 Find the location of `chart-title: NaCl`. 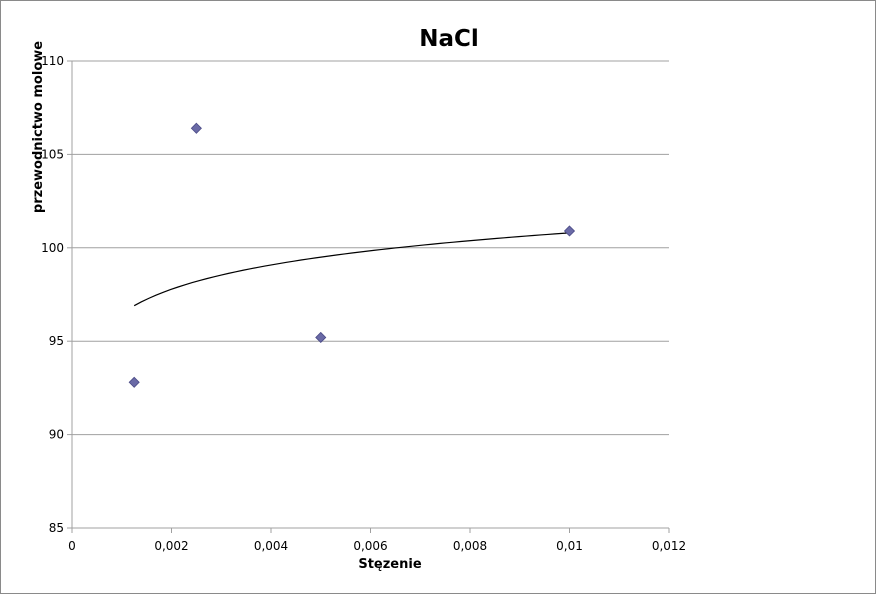

chart-title: NaCl is located at coordinates (449, 39).